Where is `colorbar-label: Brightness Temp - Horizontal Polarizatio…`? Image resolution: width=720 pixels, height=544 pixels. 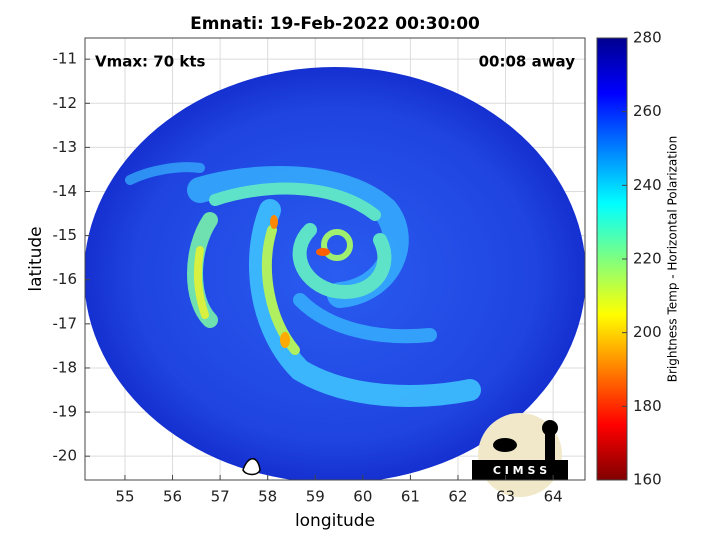
colorbar-label: Brightness Temp - Horizontal Polarizatio… is located at coordinates (673, 259).